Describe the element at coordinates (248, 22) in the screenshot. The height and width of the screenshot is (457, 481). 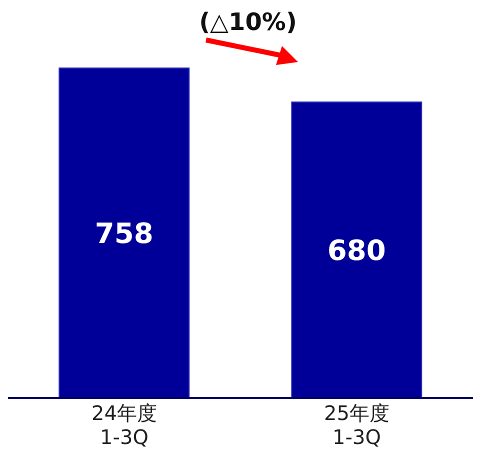
I see `text: (△10%)` at that location.